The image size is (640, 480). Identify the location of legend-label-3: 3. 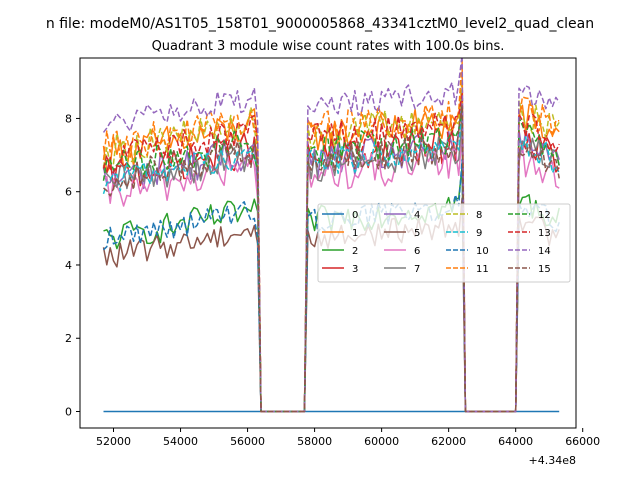
(355, 269).